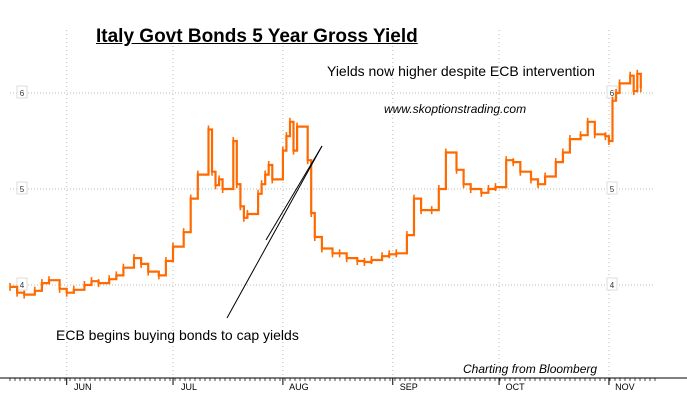 The width and height of the screenshot is (687, 414). What do you see at coordinates (455, 109) in the screenshot?
I see `annotation-website: www.skoptionstrading.com` at bounding box center [455, 109].